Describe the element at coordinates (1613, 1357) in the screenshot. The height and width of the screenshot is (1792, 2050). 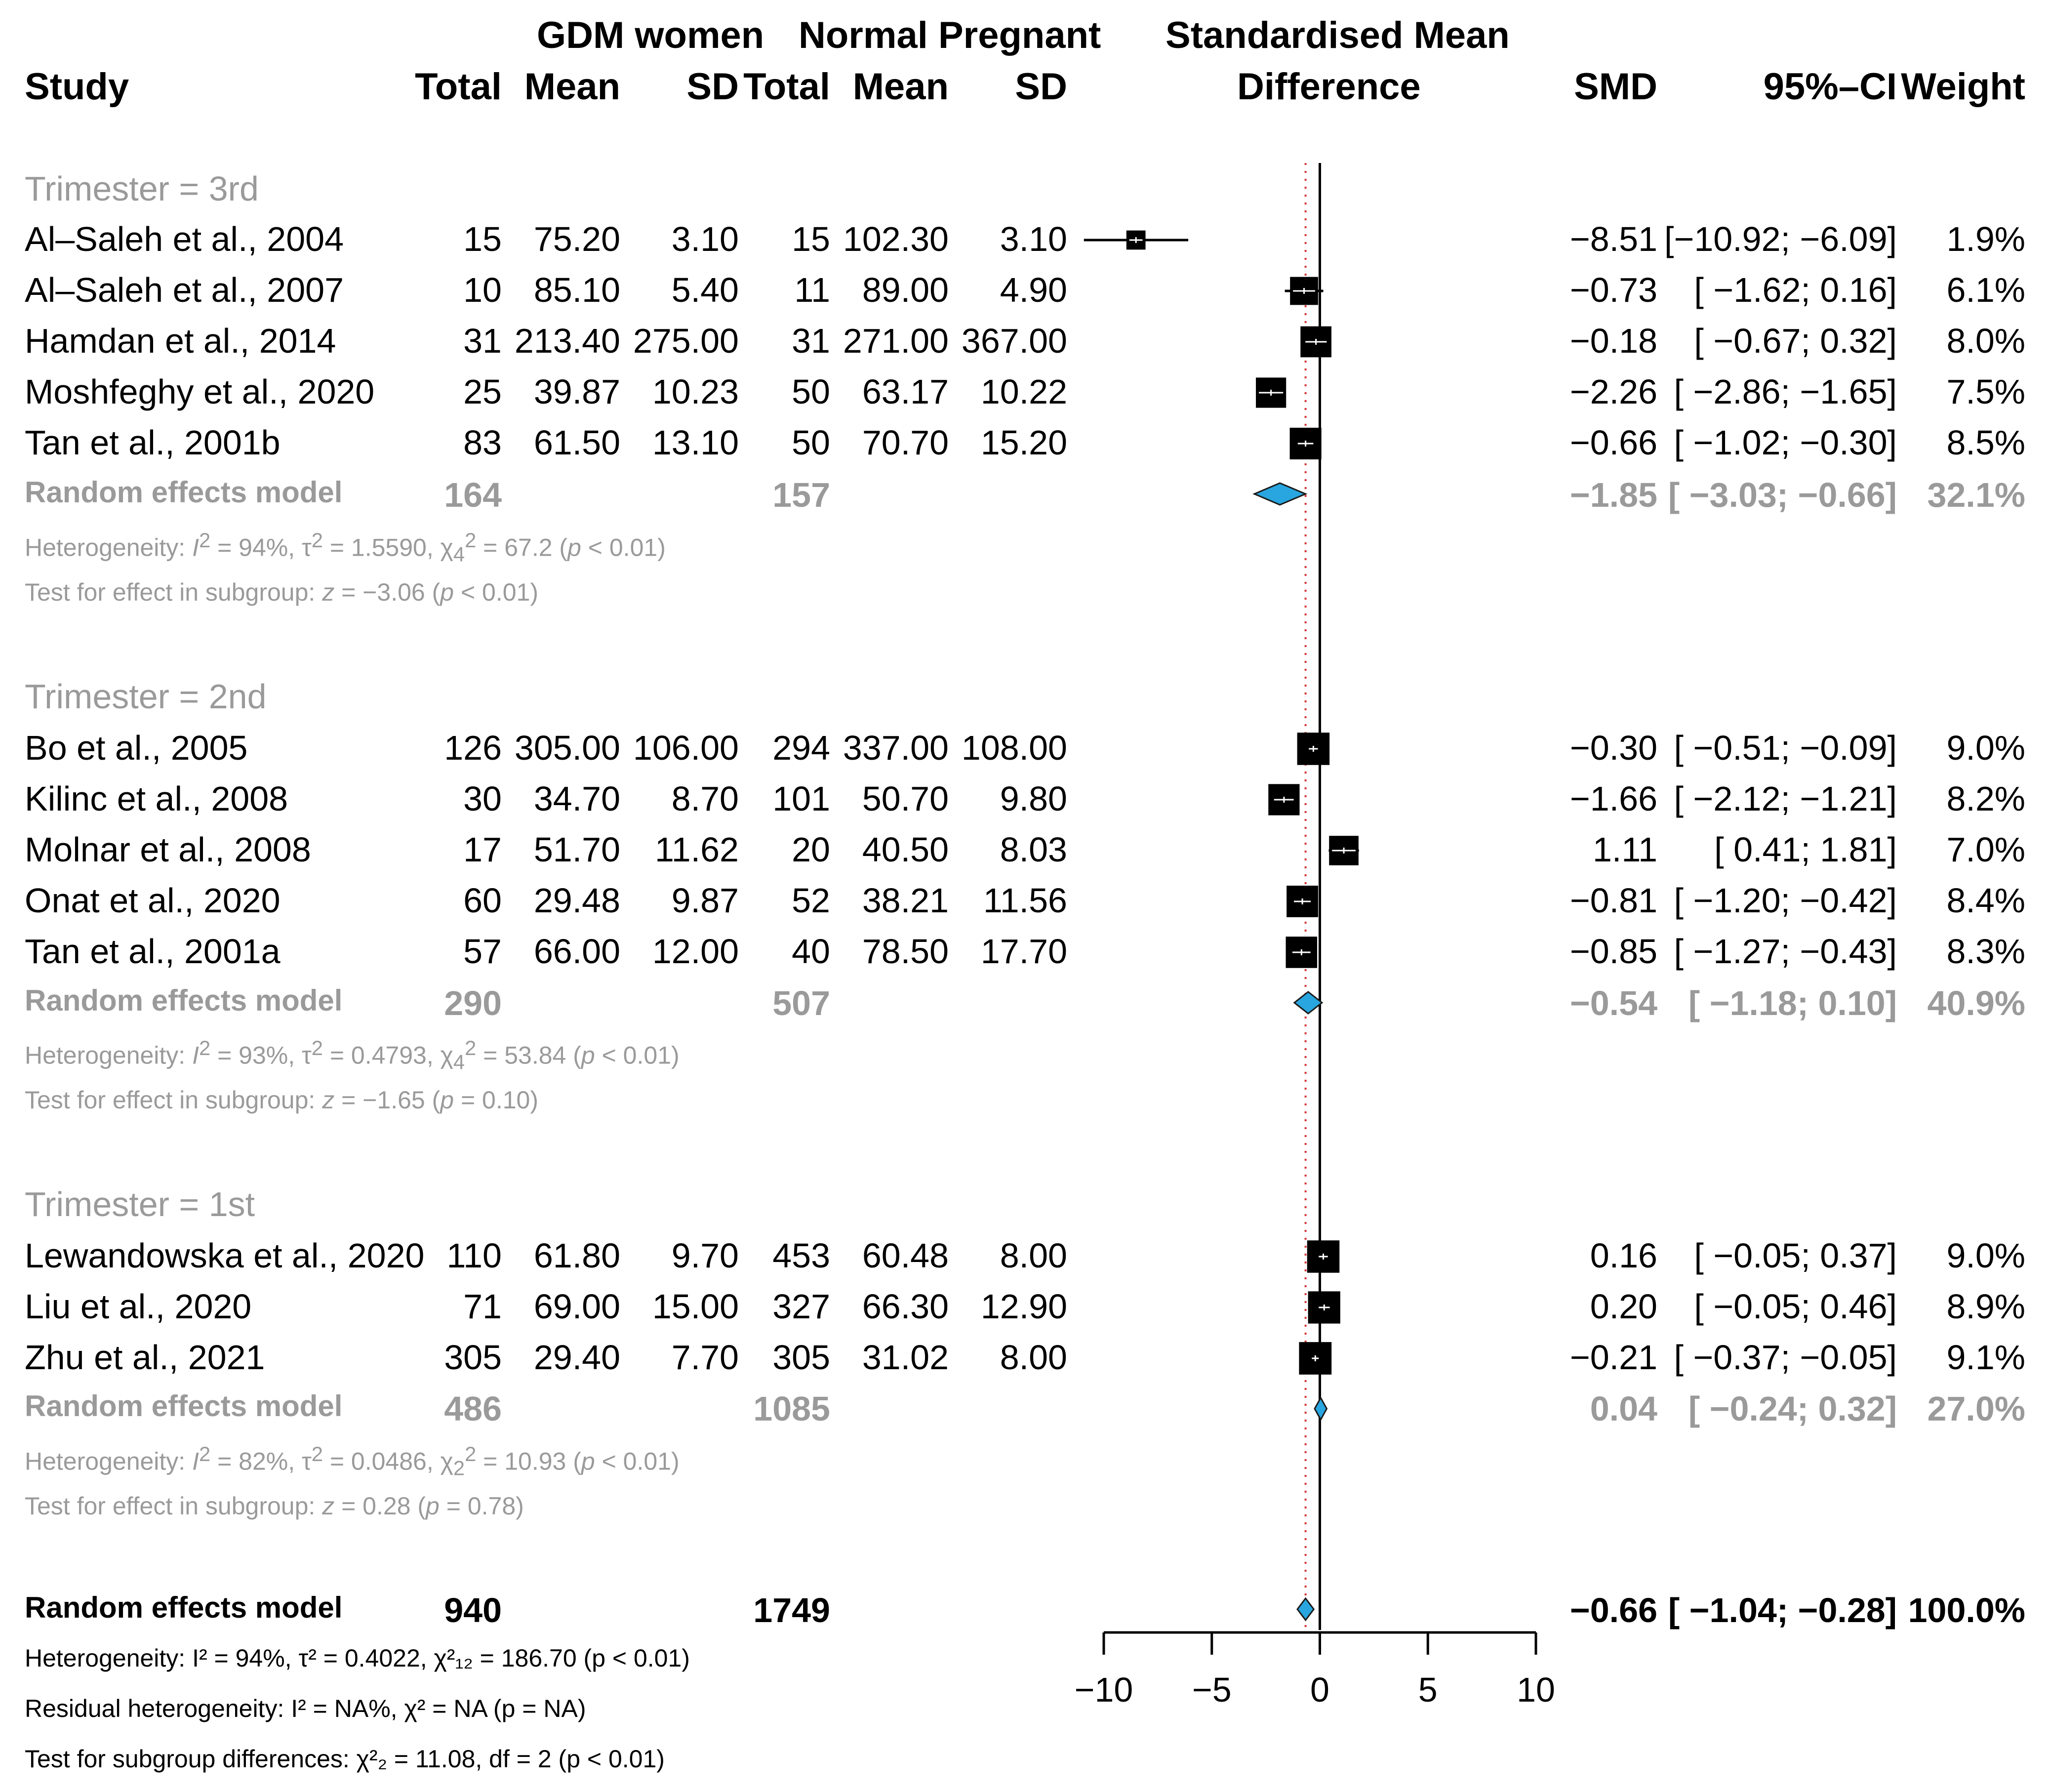
I see `smd-value: −0.21` at that location.